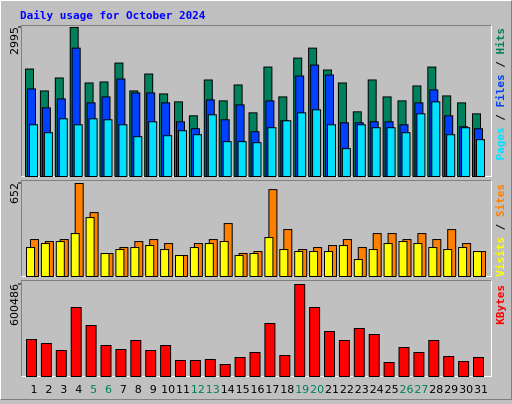  I want to click on x-tick-label: 18, so click(287, 389).